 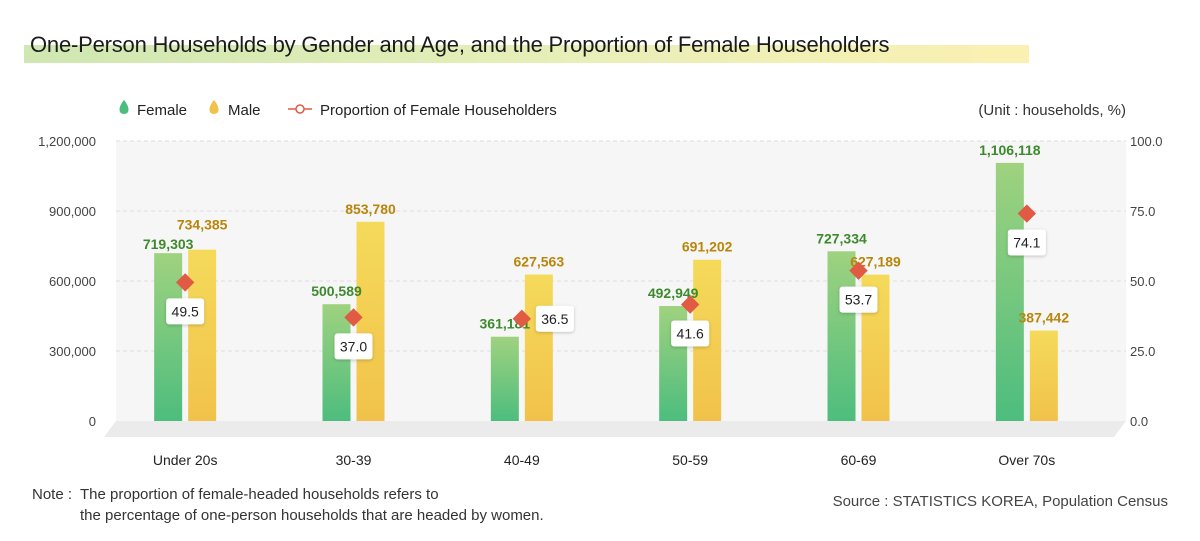 I want to click on legend-male-icon, so click(x=214, y=107).